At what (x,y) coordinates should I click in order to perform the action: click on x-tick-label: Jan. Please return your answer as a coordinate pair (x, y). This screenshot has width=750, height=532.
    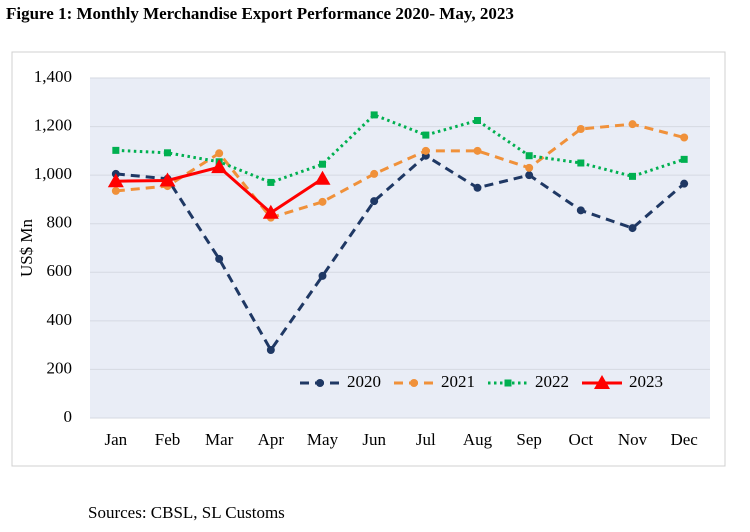
    Looking at the image, I should click on (115, 439).